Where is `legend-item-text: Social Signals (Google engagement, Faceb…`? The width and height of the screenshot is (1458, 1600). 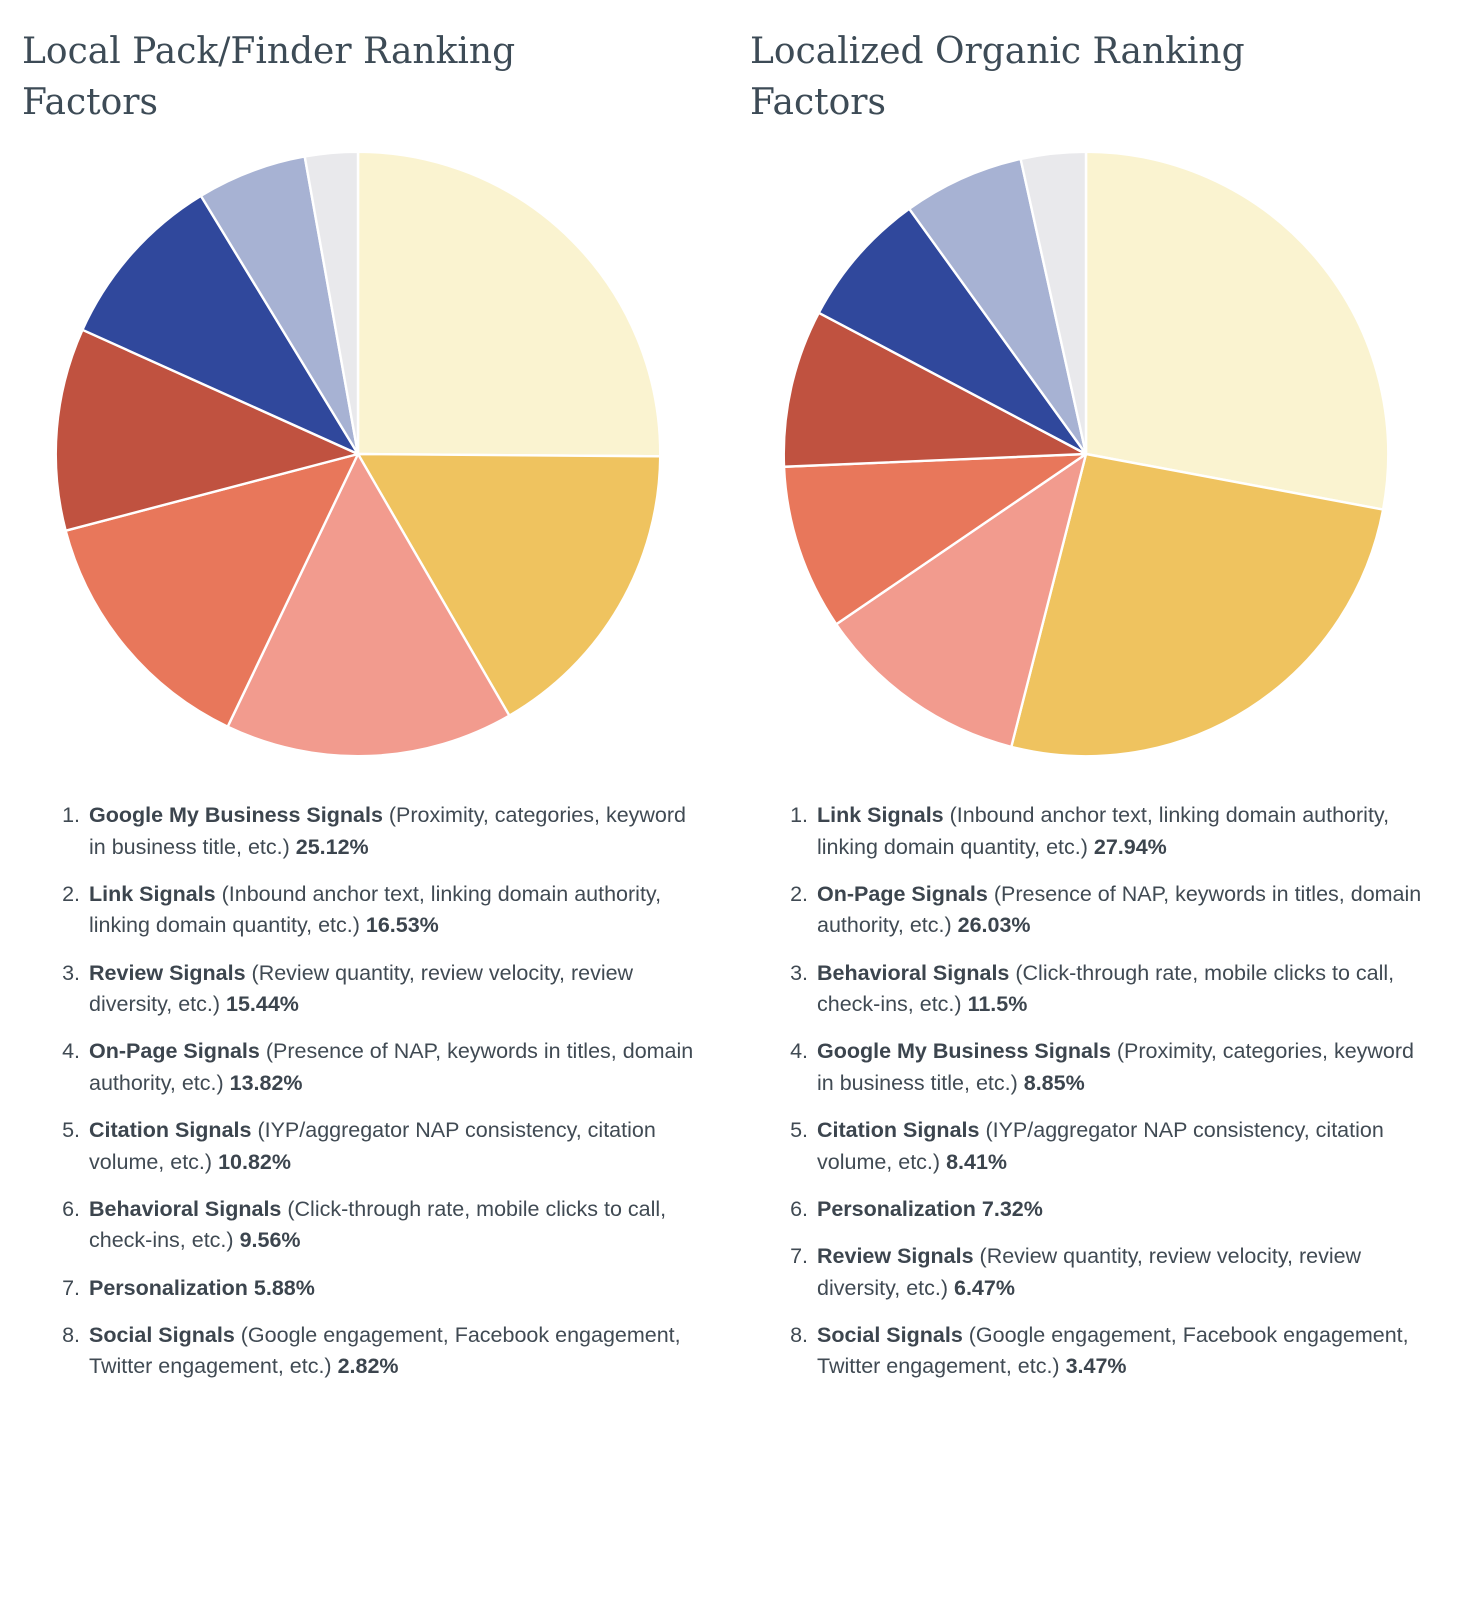 legend-item-text: Social Signals (Google engagement, Faceb… is located at coordinates (391, 1351).